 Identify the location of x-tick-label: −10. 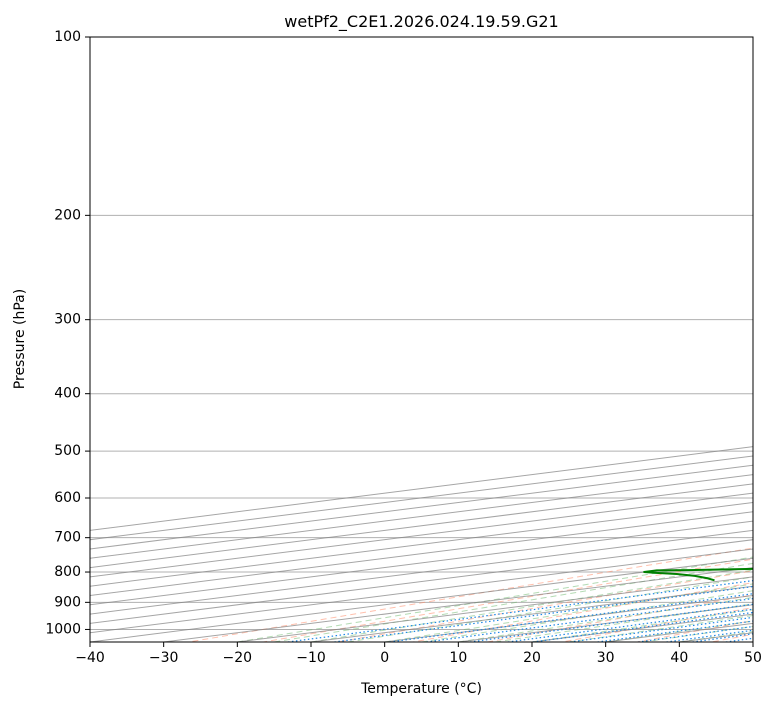
(311, 658).